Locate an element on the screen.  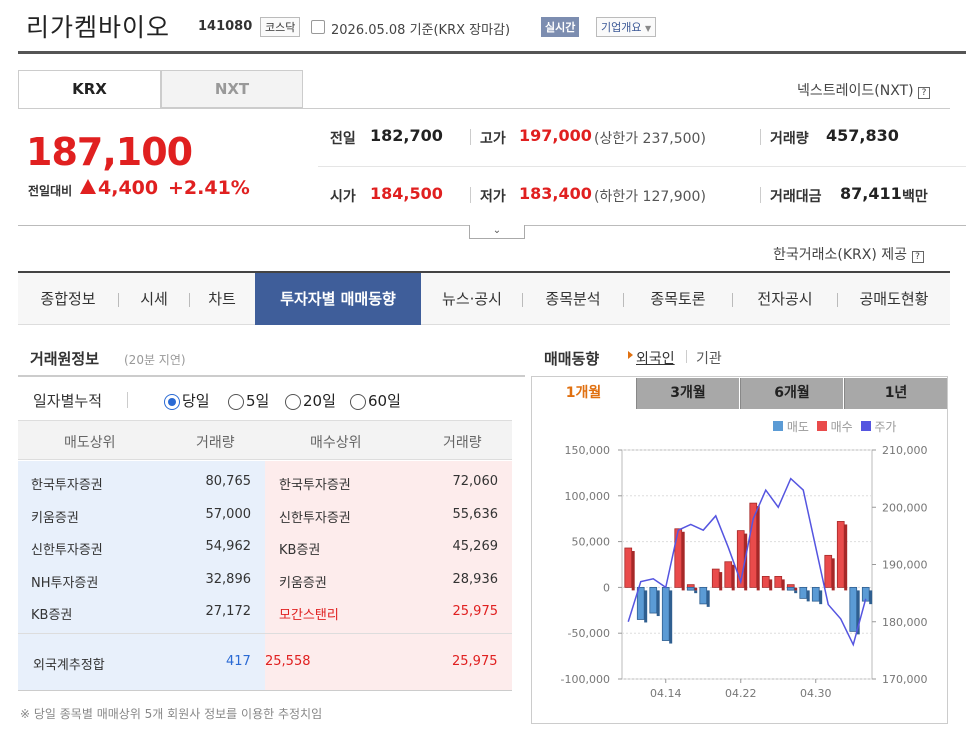
period-20d: 20일 is located at coordinates (310, 400).